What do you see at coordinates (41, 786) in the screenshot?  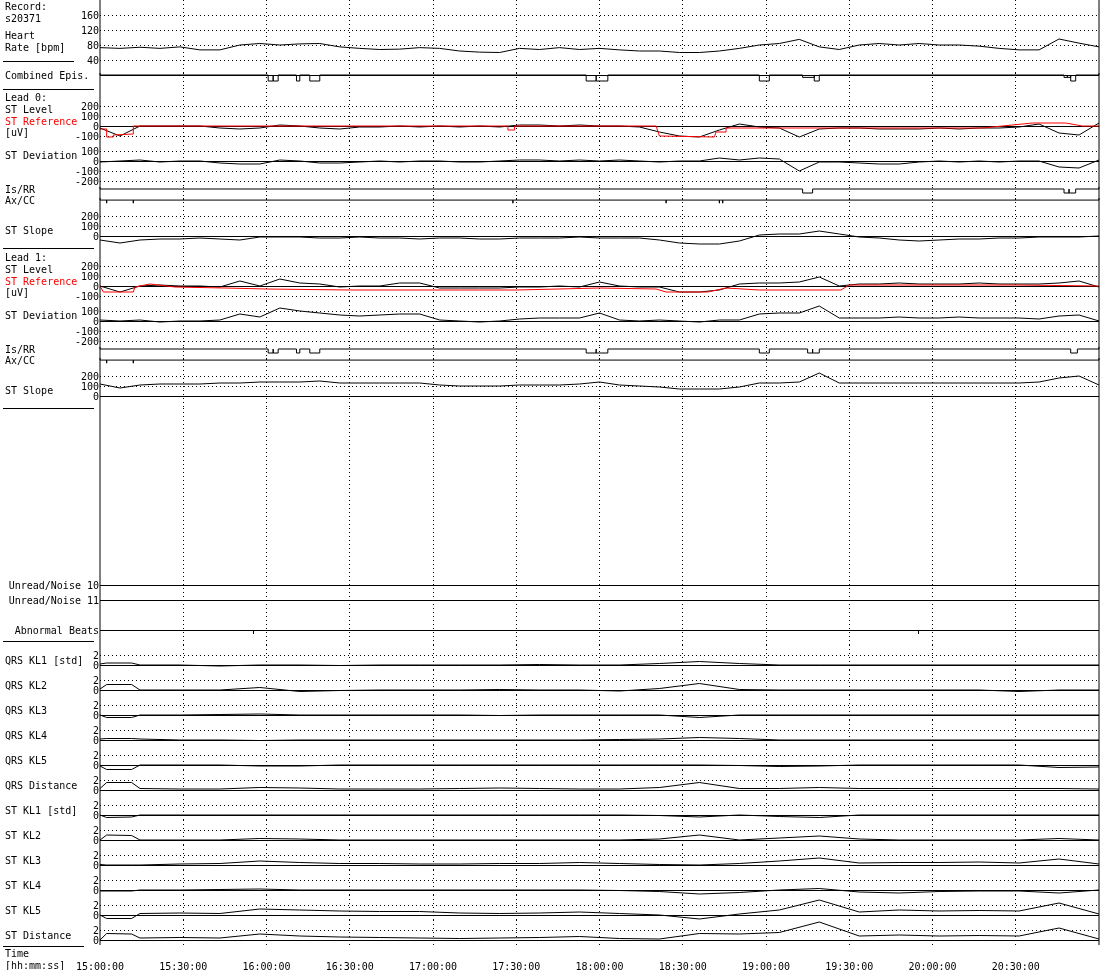 I see `y-axis-title: QRS Distance` at bounding box center [41, 786].